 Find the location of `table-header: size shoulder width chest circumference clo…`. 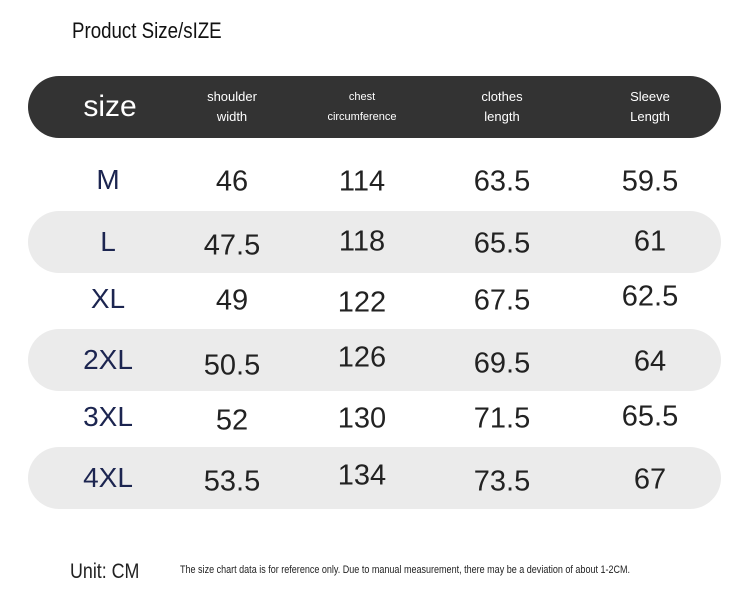

table-header: size shoulder width chest circumference clo… is located at coordinates (374, 107).